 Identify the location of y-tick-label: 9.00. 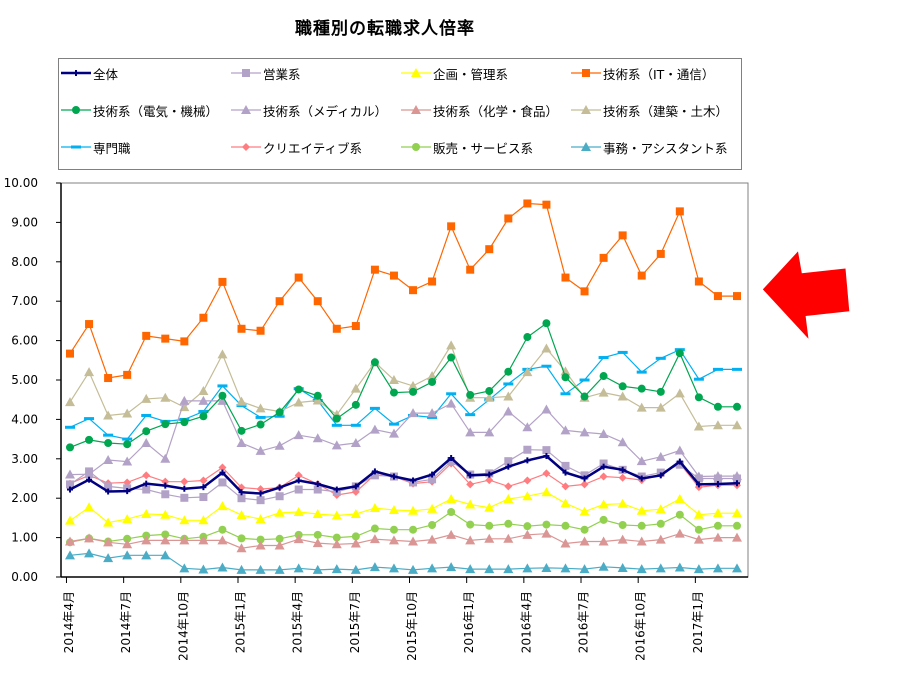
(24, 222).